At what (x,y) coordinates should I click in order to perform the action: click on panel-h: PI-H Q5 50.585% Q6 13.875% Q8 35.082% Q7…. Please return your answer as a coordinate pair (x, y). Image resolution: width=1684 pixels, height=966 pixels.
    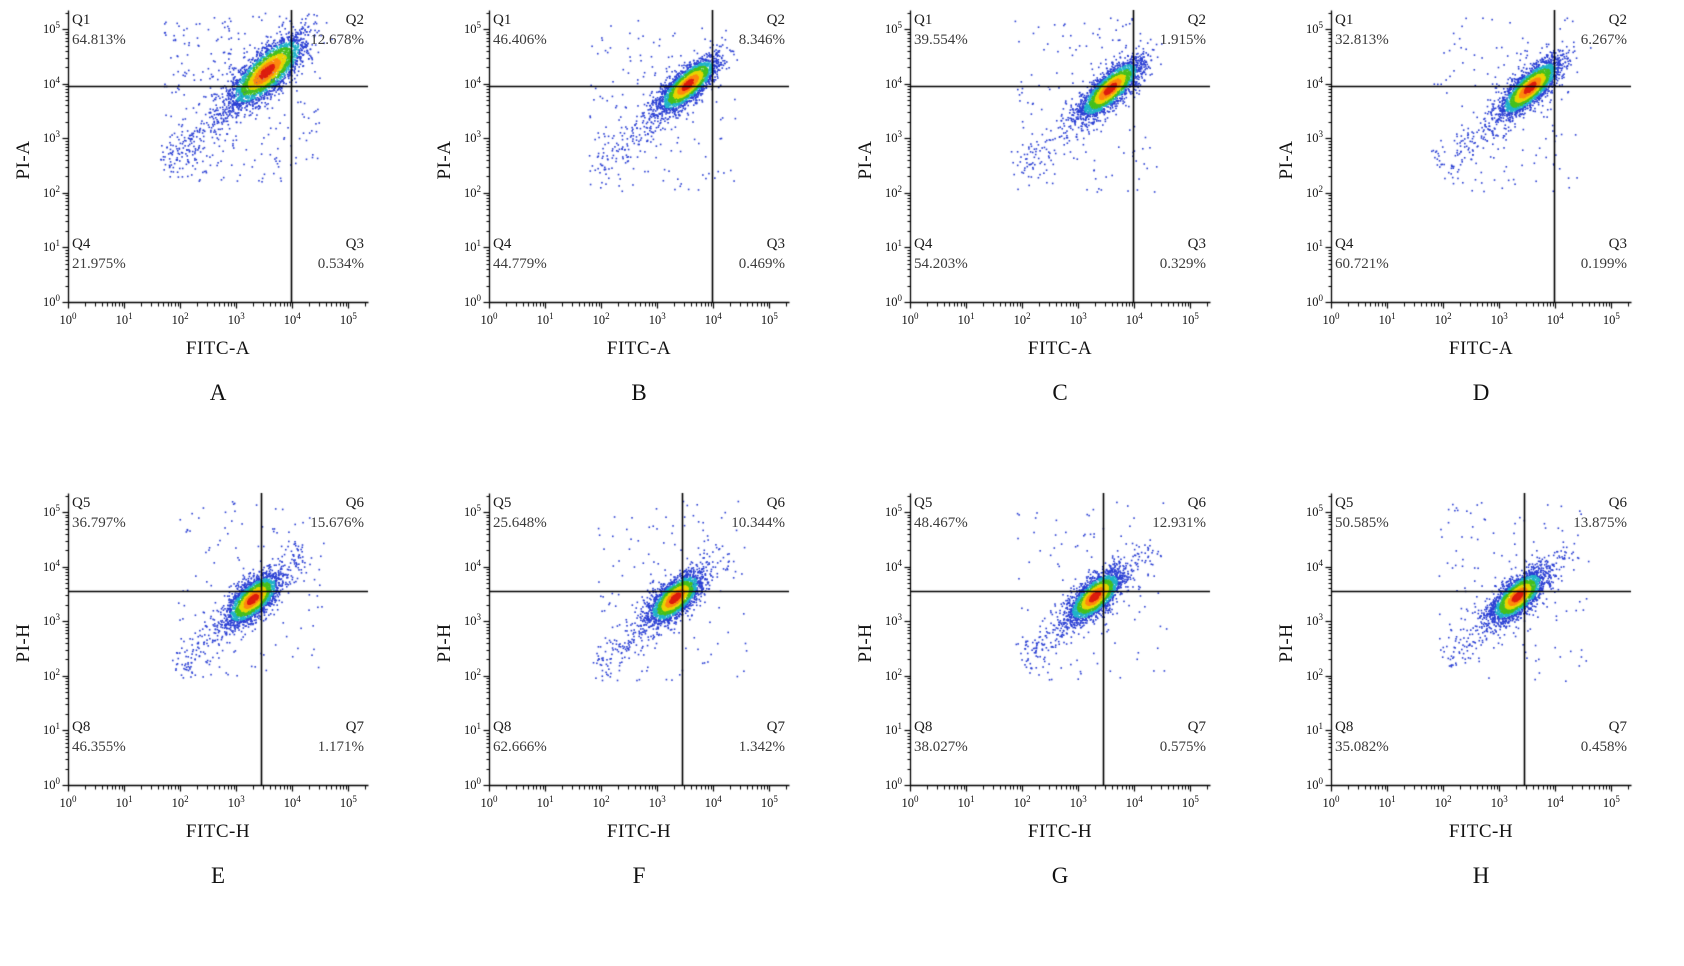
    Looking at the image, I should click on (1473, 724).